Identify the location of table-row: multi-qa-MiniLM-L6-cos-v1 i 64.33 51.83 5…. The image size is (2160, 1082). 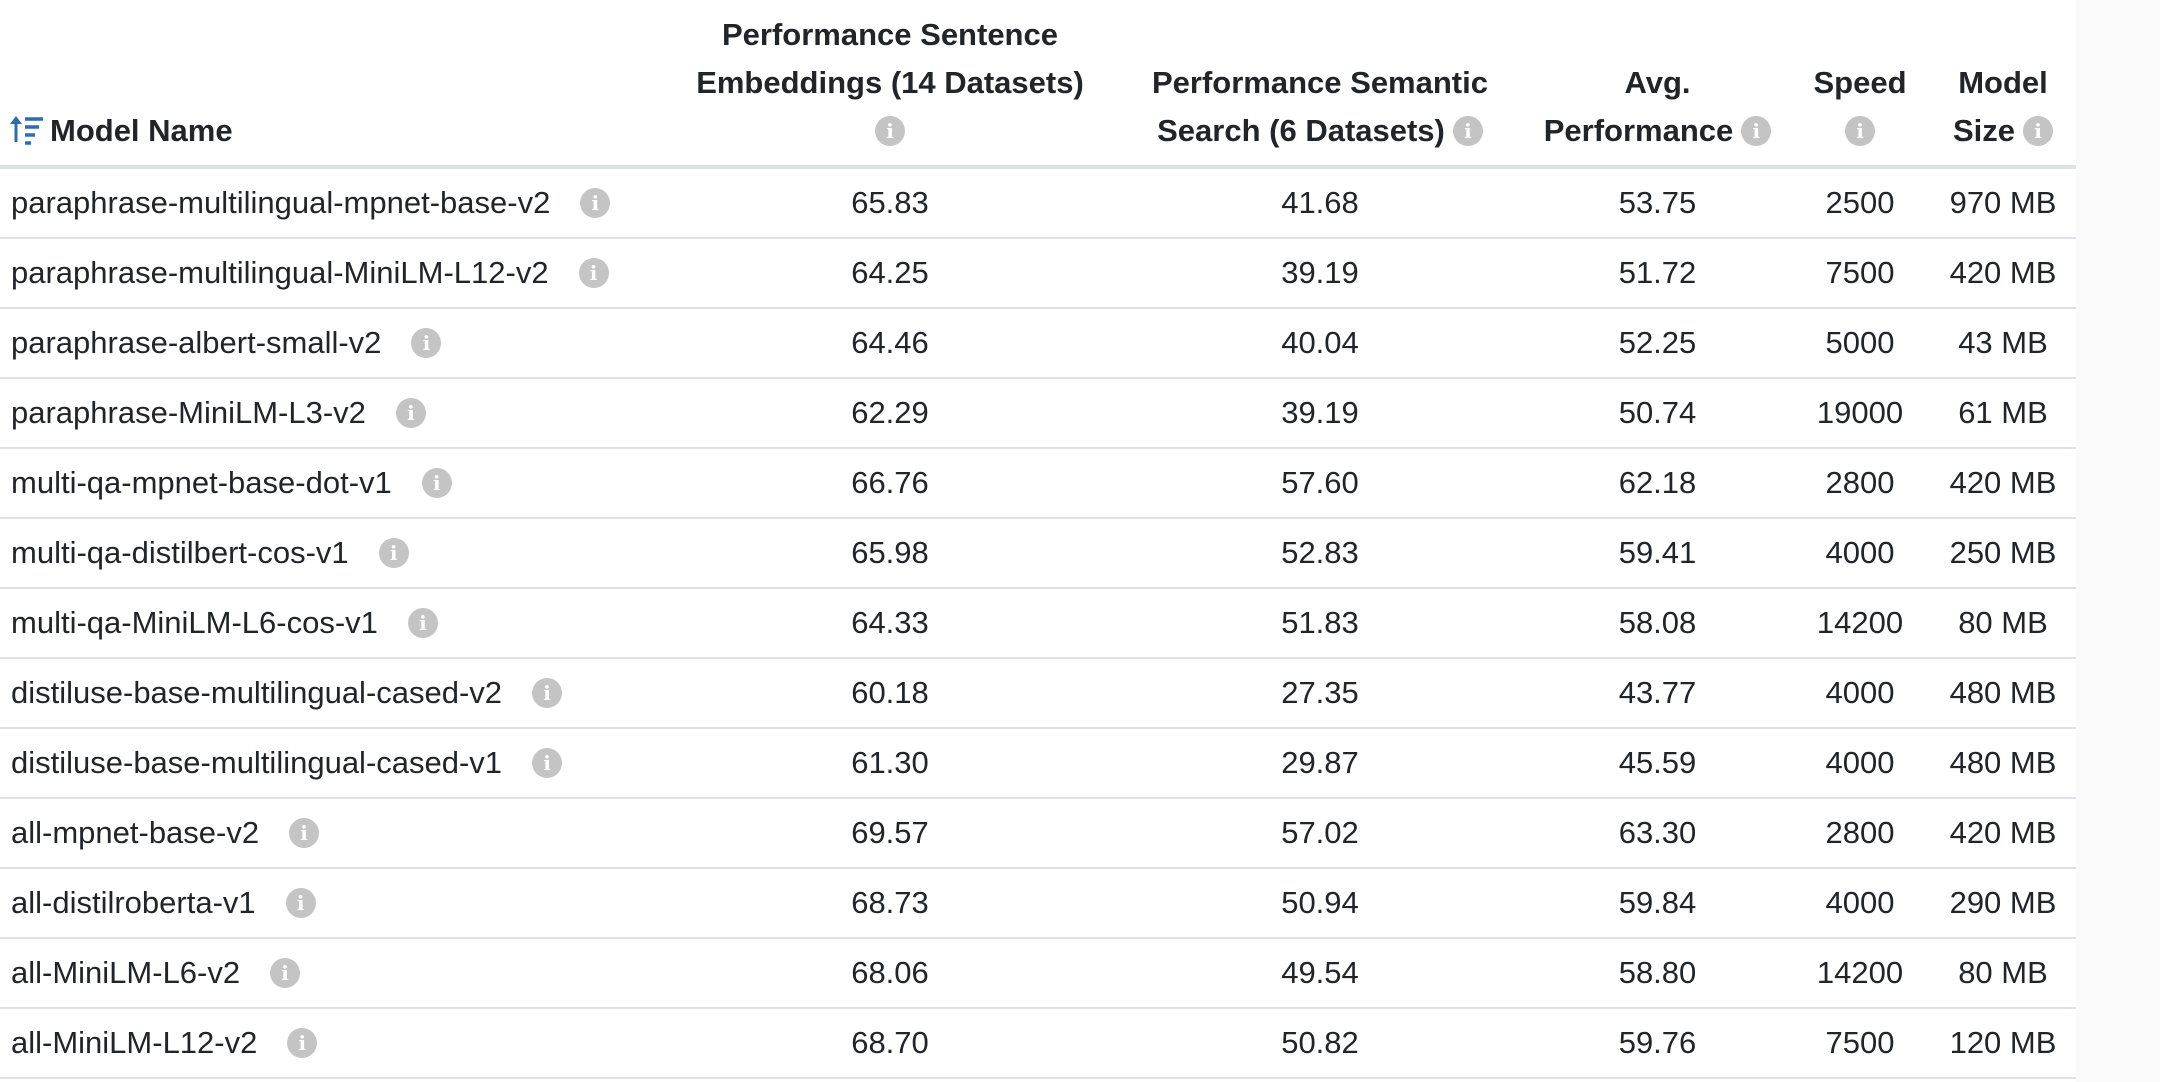
(1038, 623).